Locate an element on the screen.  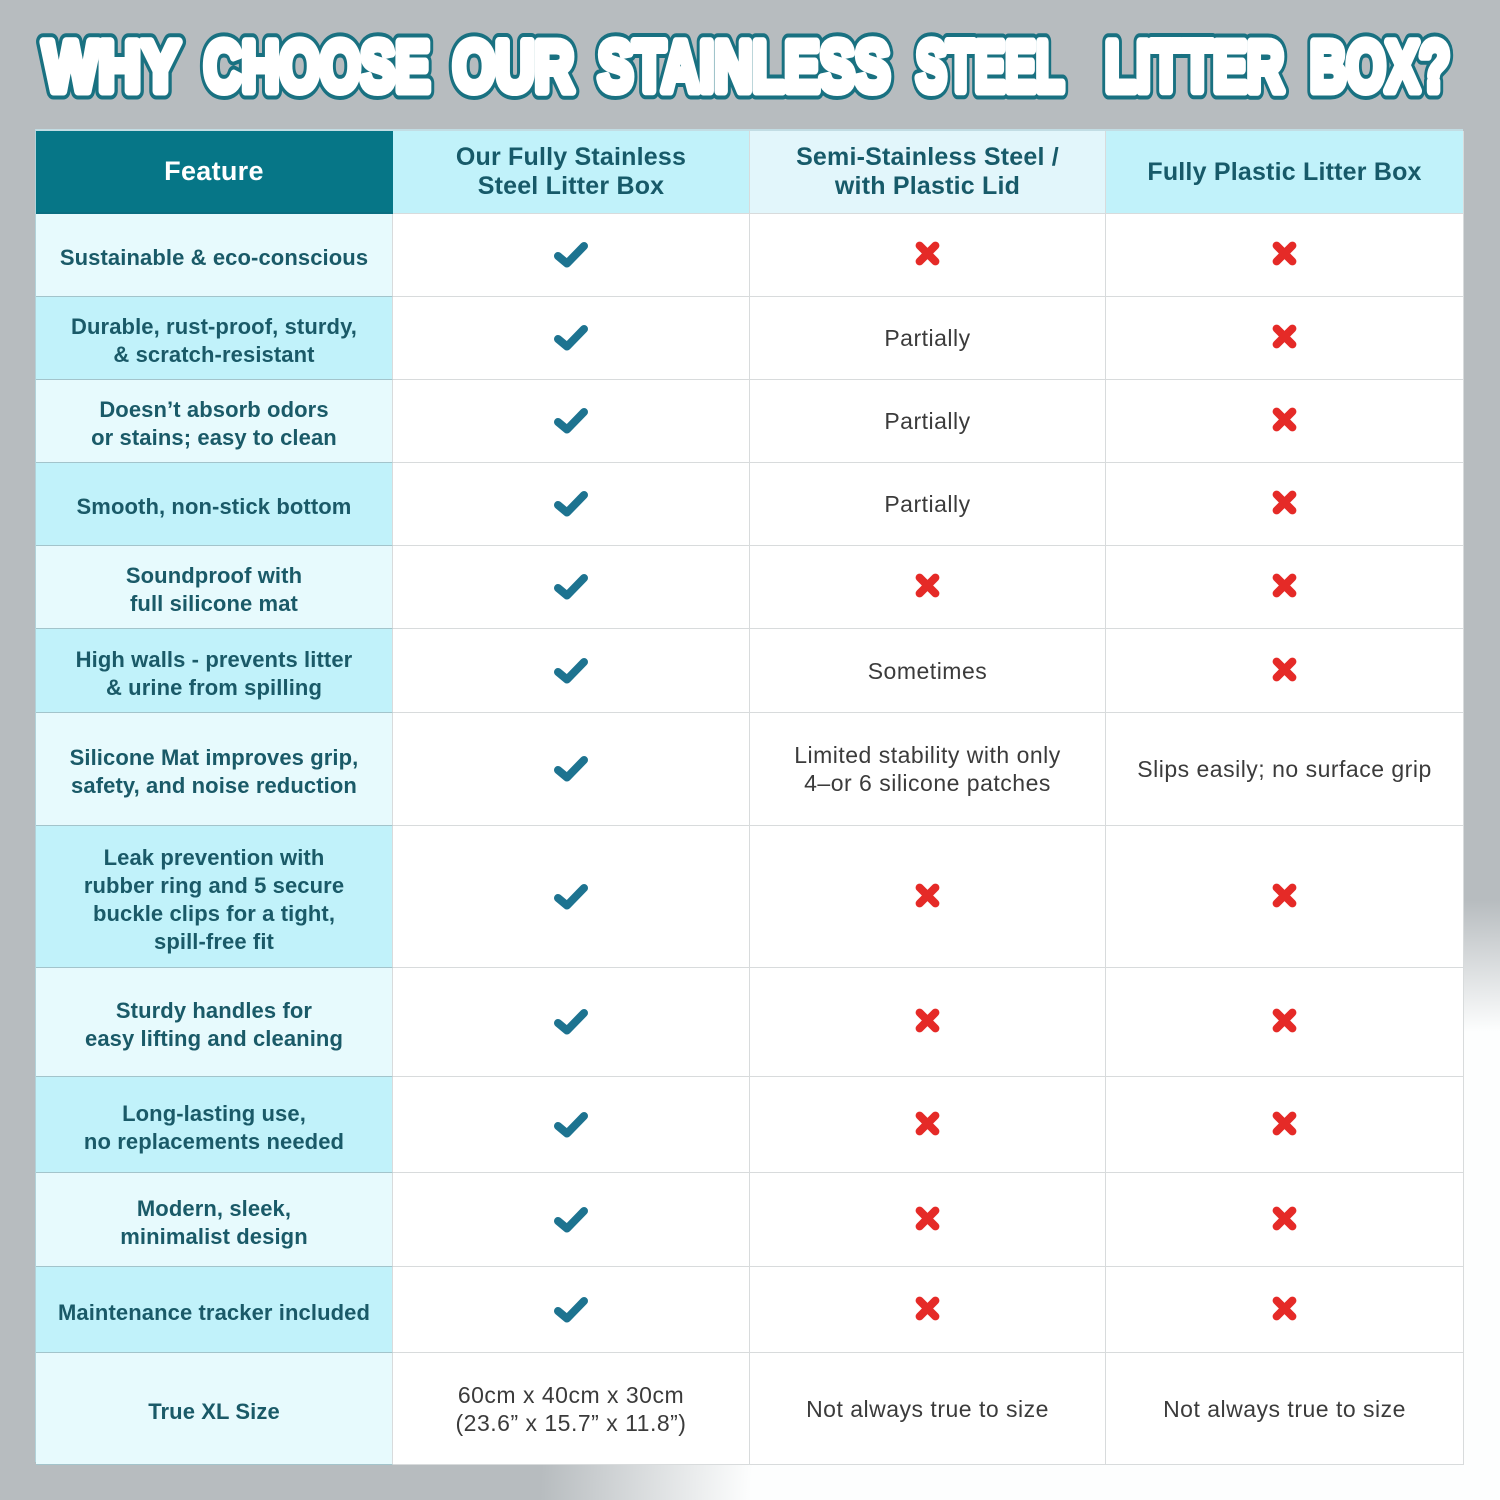
svg-text: CHOOSE is located at coordinates (317, 67).